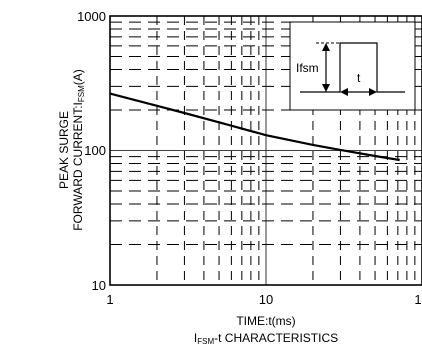 The width and height of the screenshot is (422, 349). I want to click on inset-diagram: Ifsm t, so click(352, 66).